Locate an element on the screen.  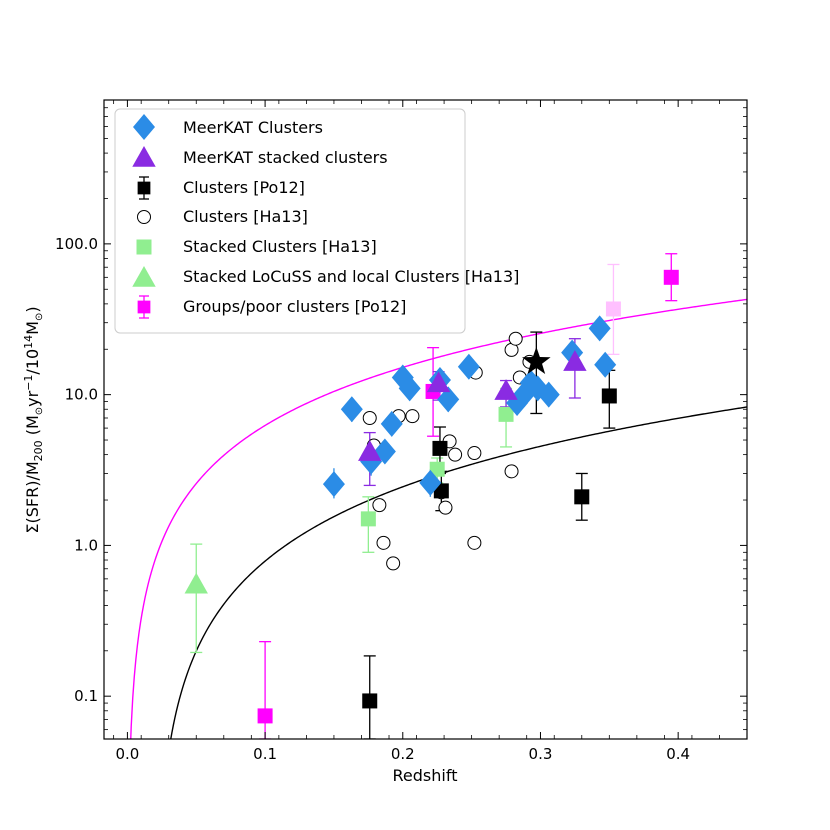
legend-symbol-ha13 is located at coordinates (144, 217).